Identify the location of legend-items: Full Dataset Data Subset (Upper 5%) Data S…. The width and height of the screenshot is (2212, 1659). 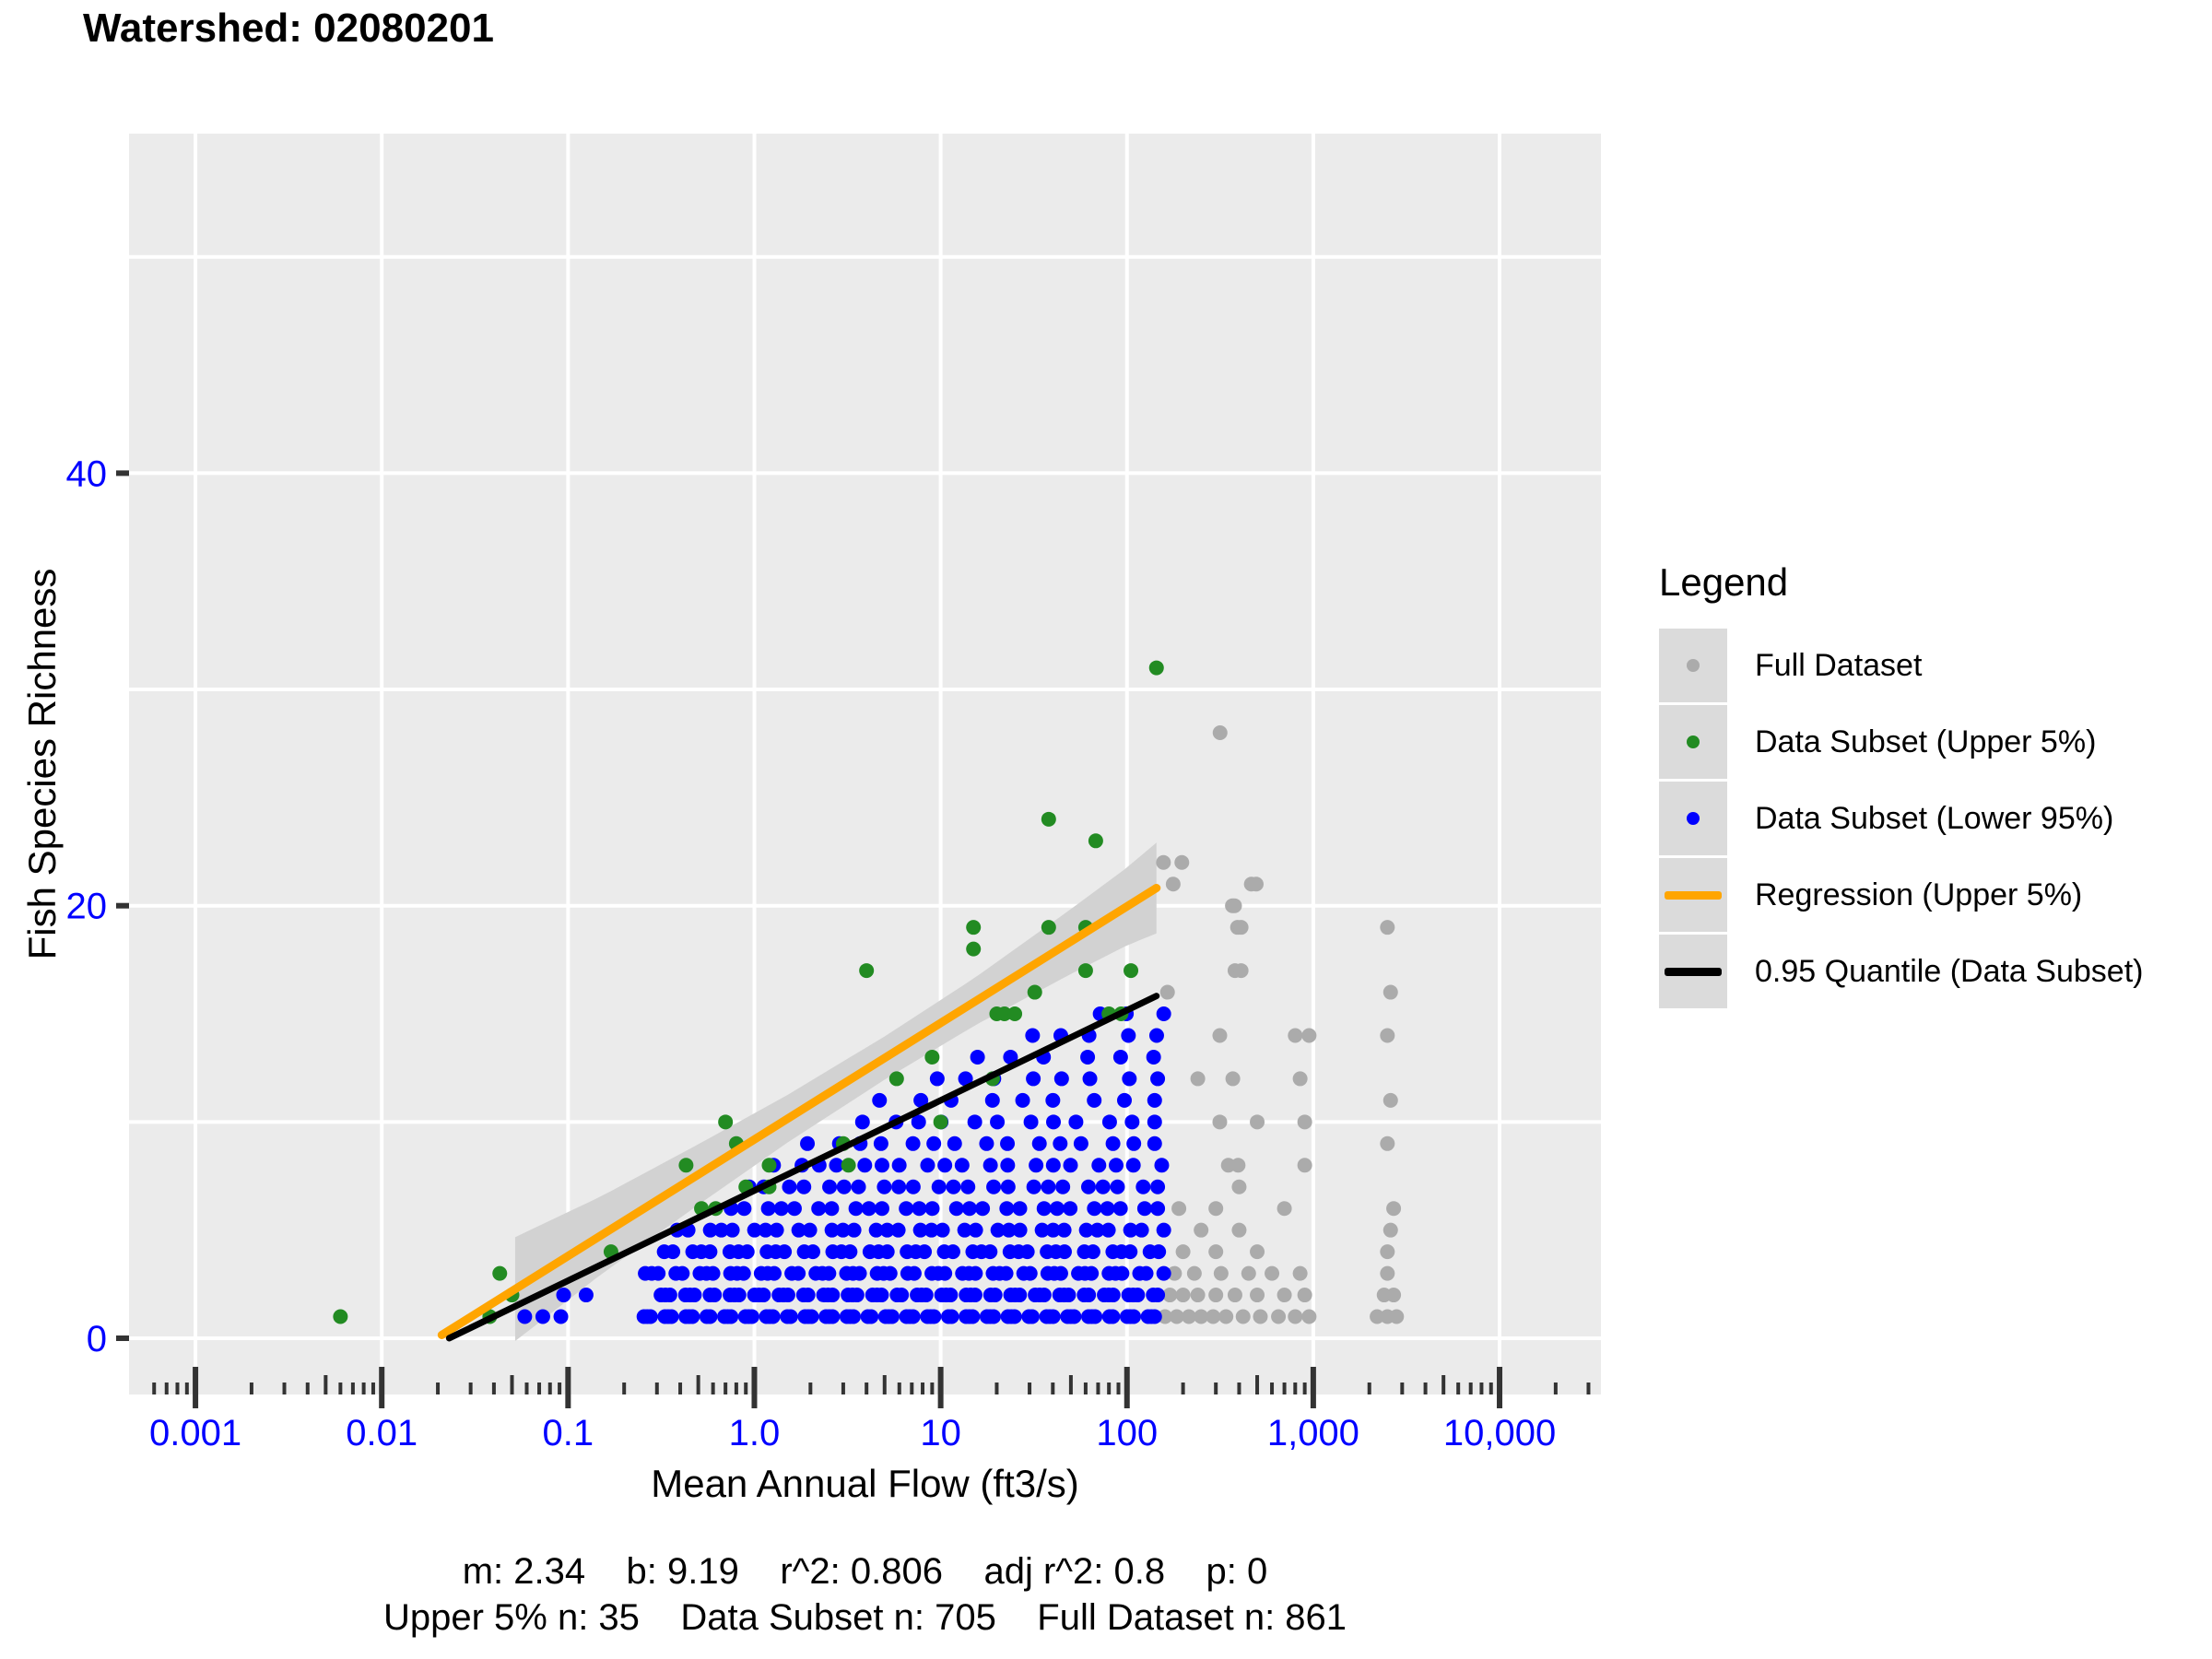
(1901, 818).